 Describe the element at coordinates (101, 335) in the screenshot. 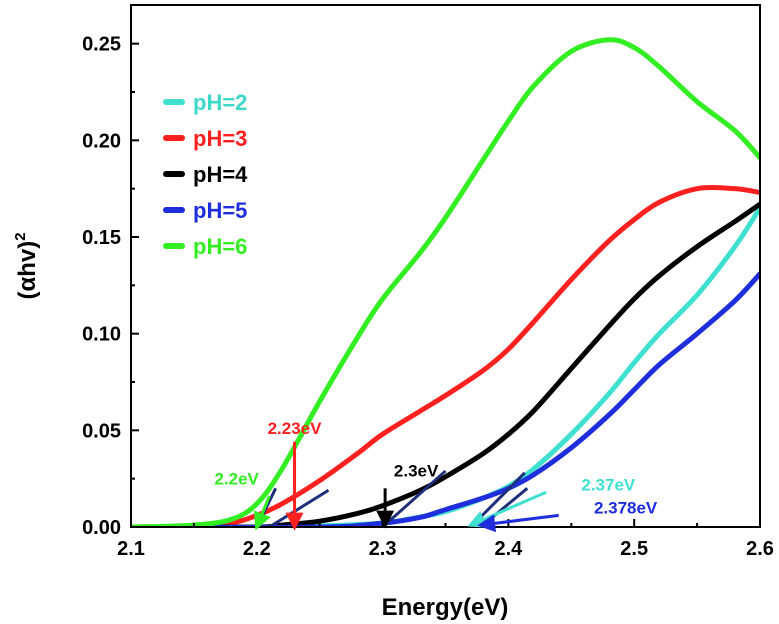

I see `y-tick-label: 0.10` at that location.